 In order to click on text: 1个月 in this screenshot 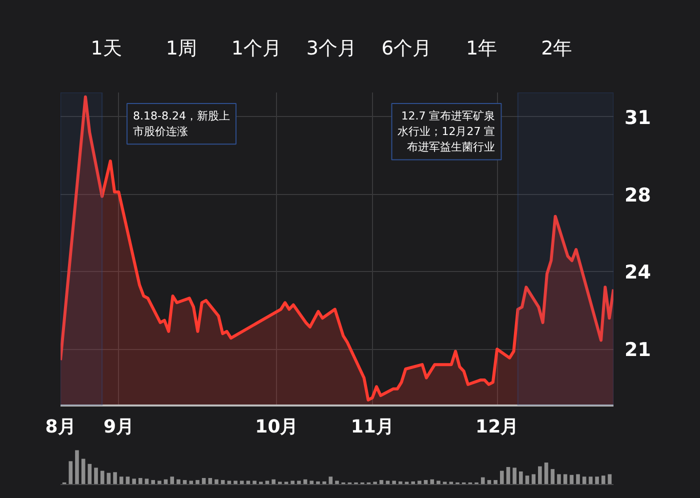, I will do `click(256, 49)`.